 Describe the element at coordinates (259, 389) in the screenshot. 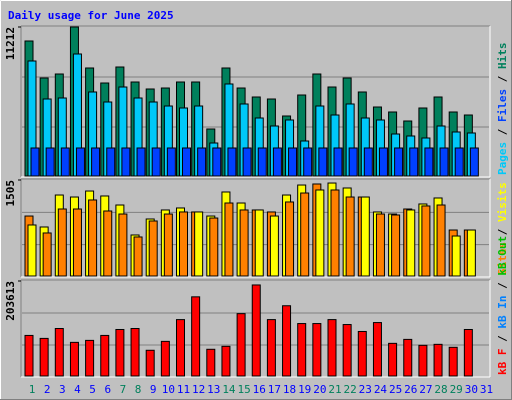

I see `x-tick-label: 16` at that location.